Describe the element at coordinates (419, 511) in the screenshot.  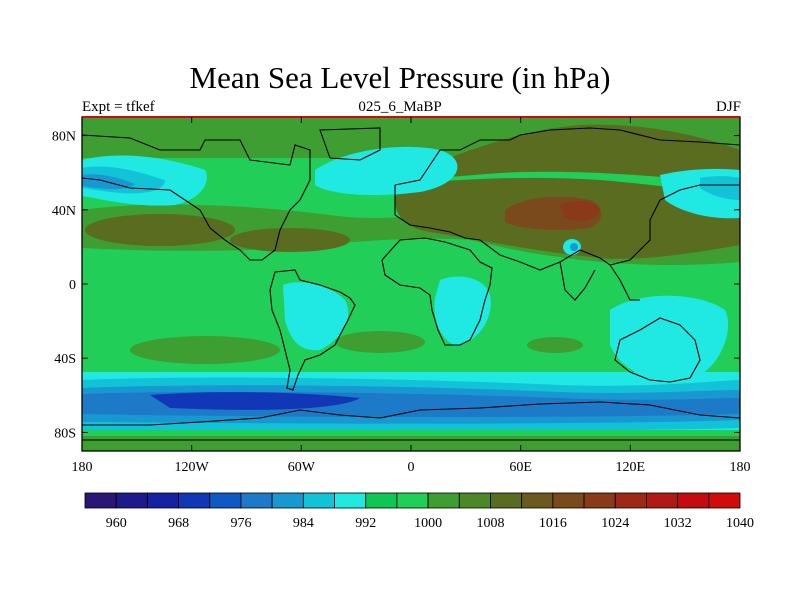
I see `colorbar: 960 968 976 984 992 1000 1008 1016 1024 1032 1040` at that location.